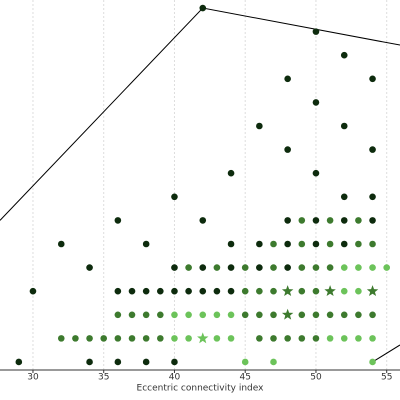 The height and width of the screenshot is (400, 400). Describe the element at coordinates (244, 378) in the screenshot. I see `x-tick-label: 45` at that location.